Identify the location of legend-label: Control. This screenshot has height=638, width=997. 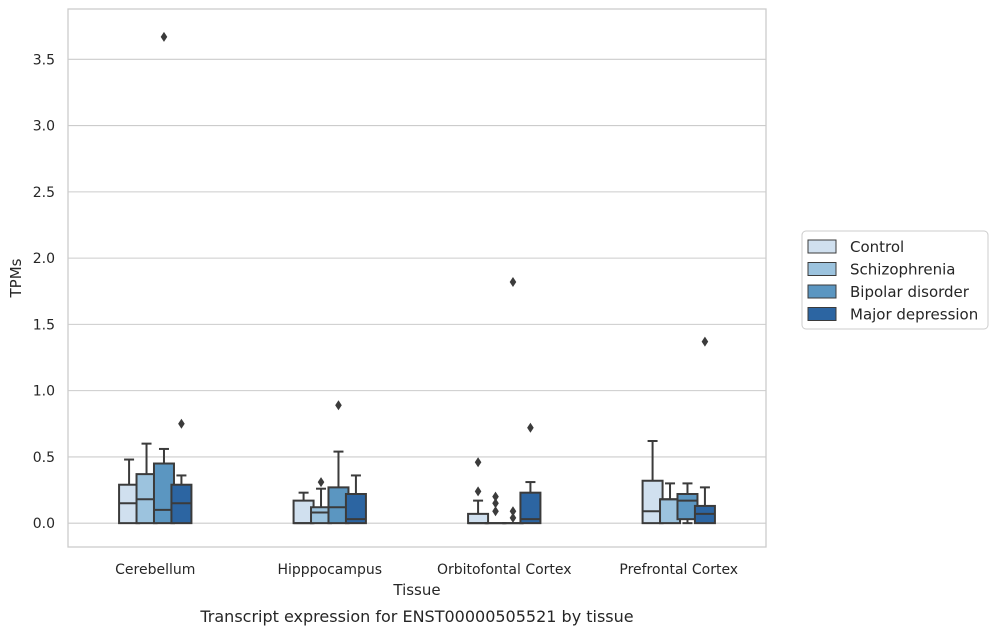
(877, 247).